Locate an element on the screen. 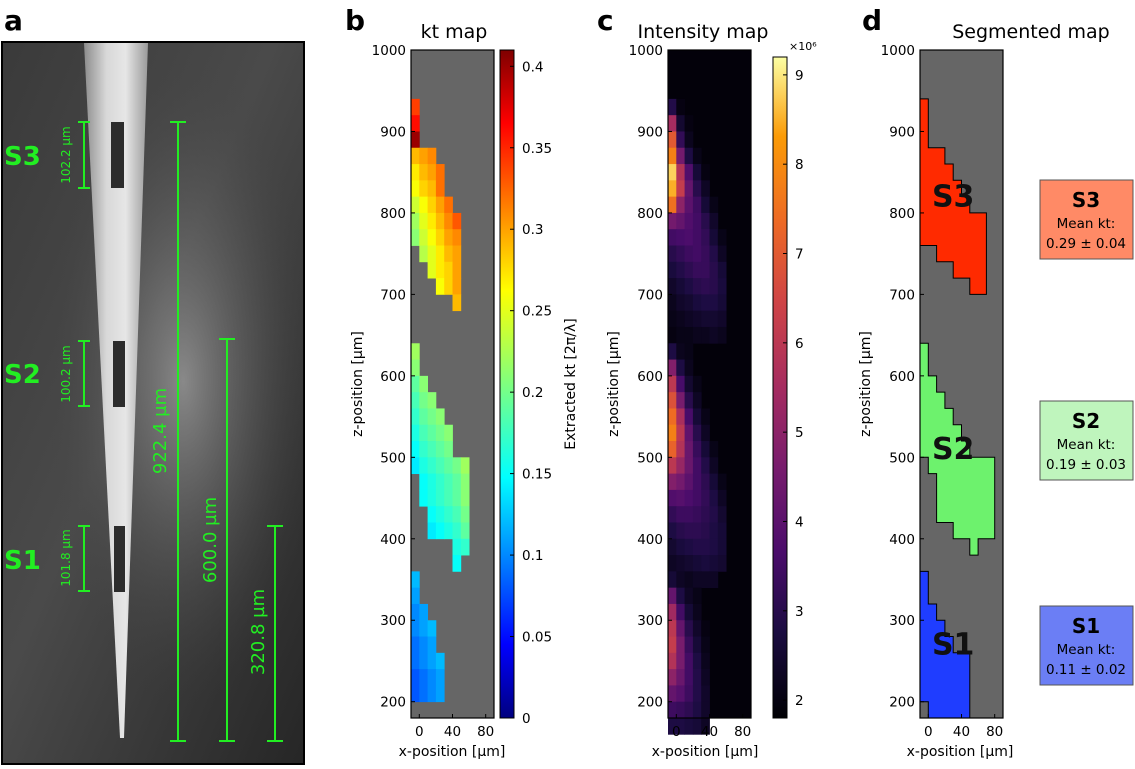 The image size is (1135, 769). y-tick-label: 600 is located at coordinates (902, 377).